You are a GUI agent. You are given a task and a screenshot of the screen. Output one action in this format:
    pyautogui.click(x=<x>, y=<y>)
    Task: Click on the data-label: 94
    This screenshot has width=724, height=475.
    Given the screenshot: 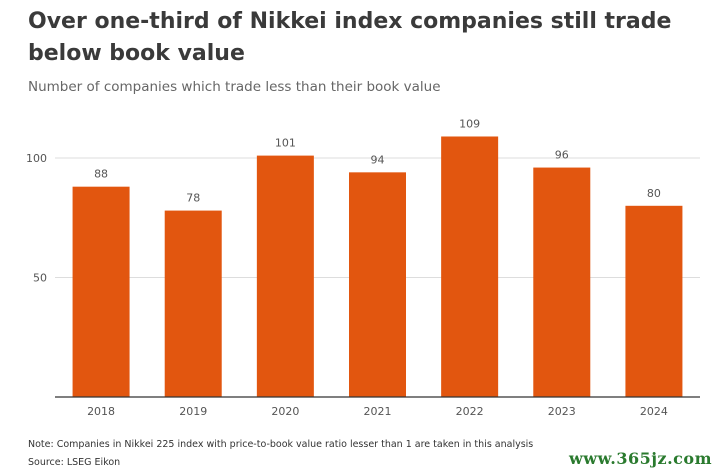 What is the action you would take?
    pyautogui.click(x=378, y=159)
    